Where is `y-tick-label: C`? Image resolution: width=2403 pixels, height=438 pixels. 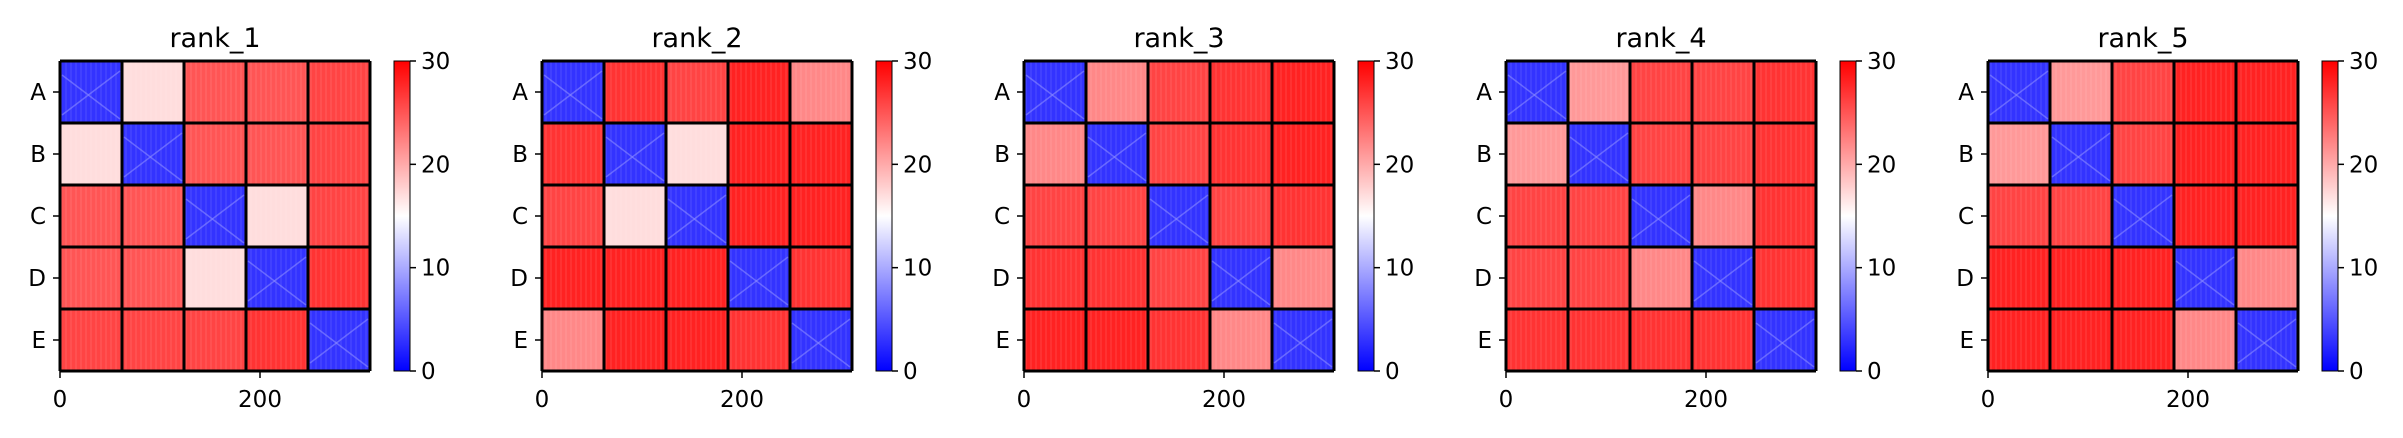
y-tick-label: C is located at coordinates (1484, 217).